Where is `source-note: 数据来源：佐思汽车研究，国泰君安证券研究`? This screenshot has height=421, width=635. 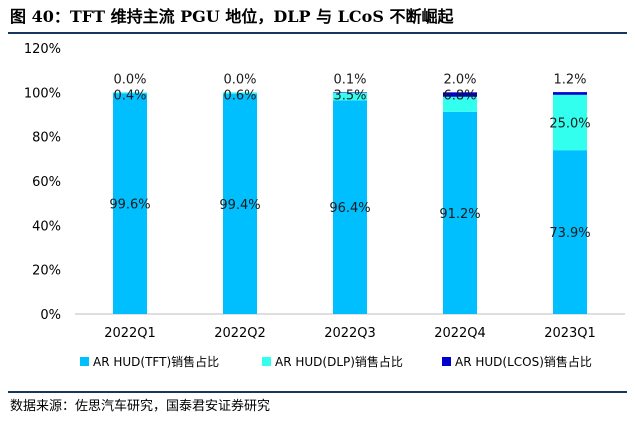 source-note: 数据来源：佐思汽车研究，国泰君安证券研究 is located at coordinates (140, 406).